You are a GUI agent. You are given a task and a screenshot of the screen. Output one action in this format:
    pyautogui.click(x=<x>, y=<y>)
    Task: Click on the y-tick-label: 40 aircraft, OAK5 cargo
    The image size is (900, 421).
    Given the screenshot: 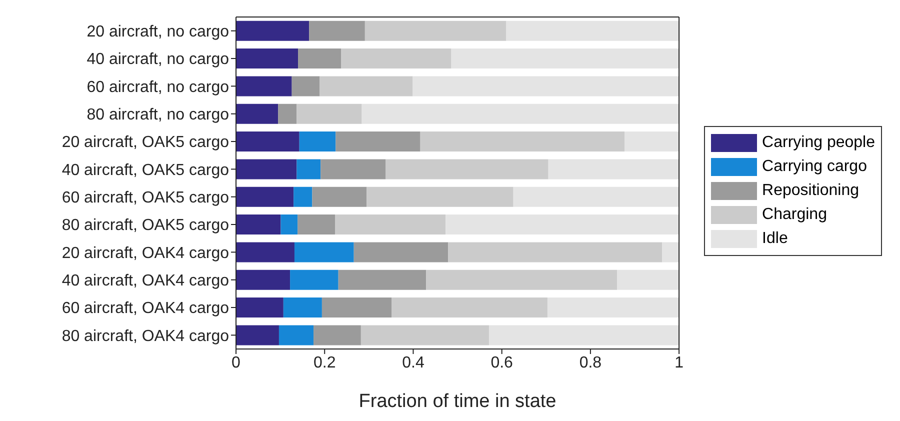 What is the action you would take?
    pyautogui.click(x=146, y=170)
    